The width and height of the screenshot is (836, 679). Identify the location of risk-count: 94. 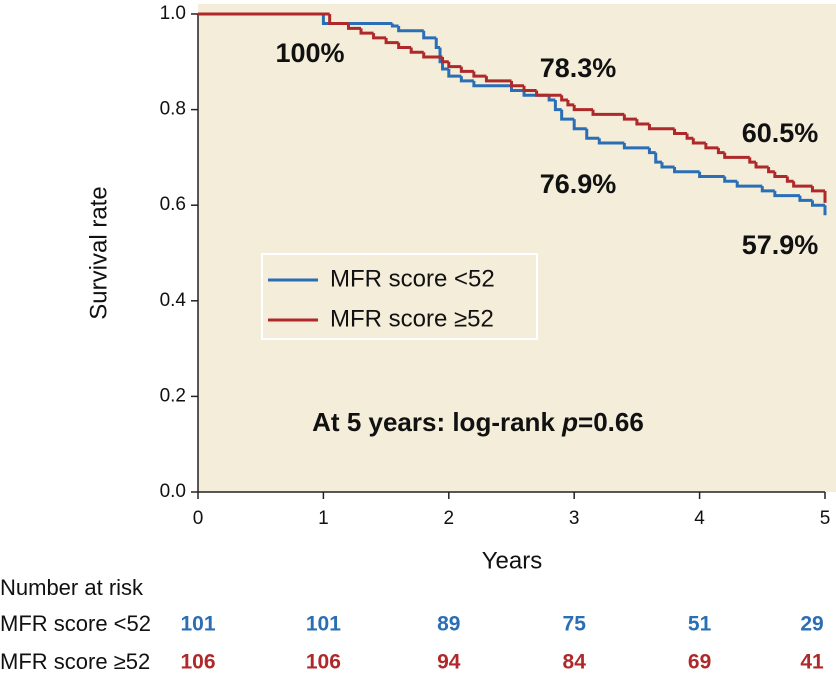
(449, 662).